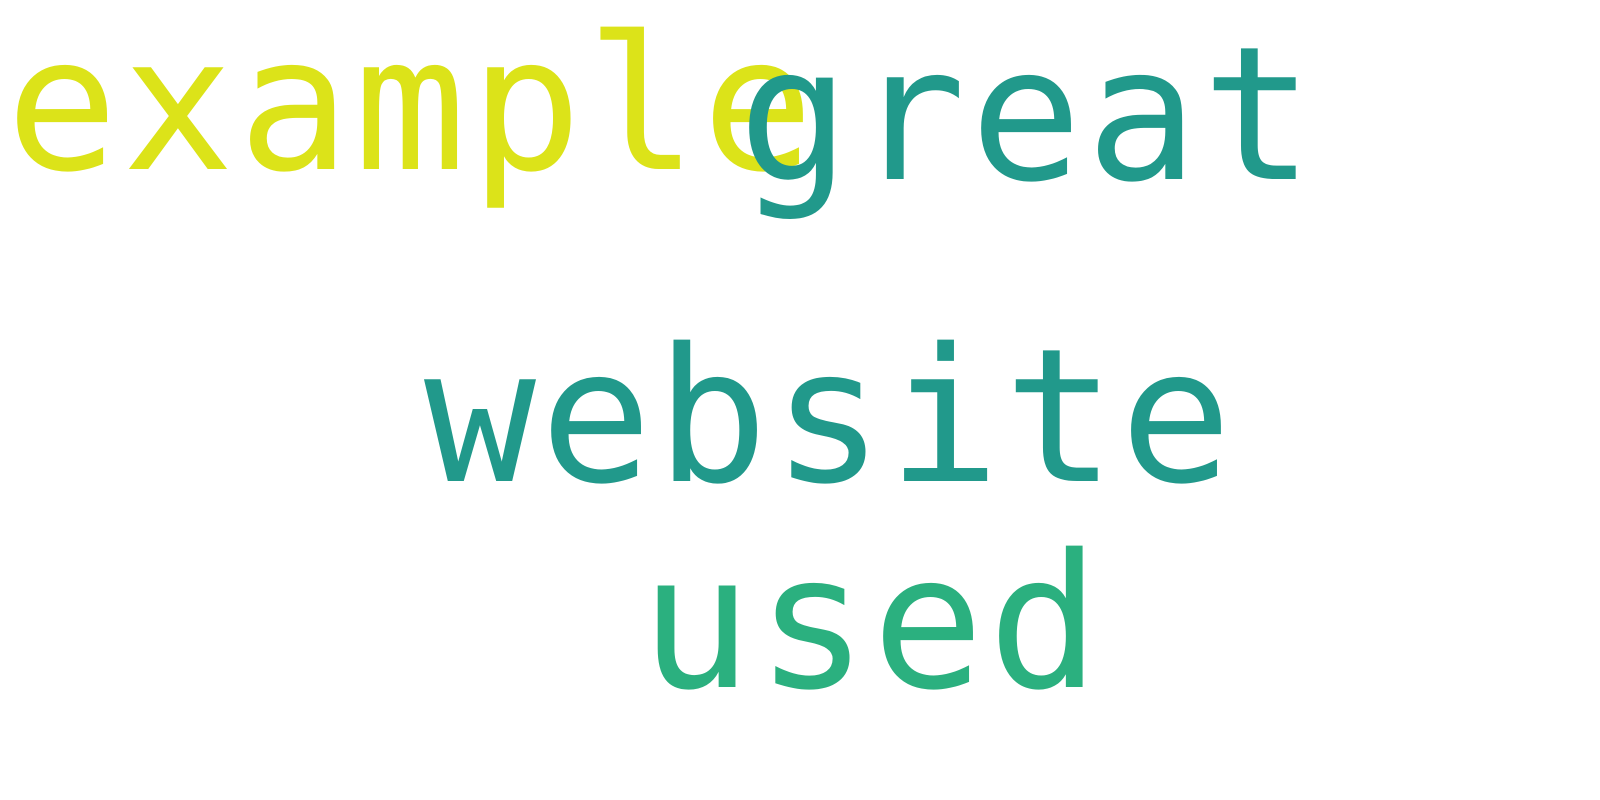  I want to click on word-great: great, so click(1028, 114).